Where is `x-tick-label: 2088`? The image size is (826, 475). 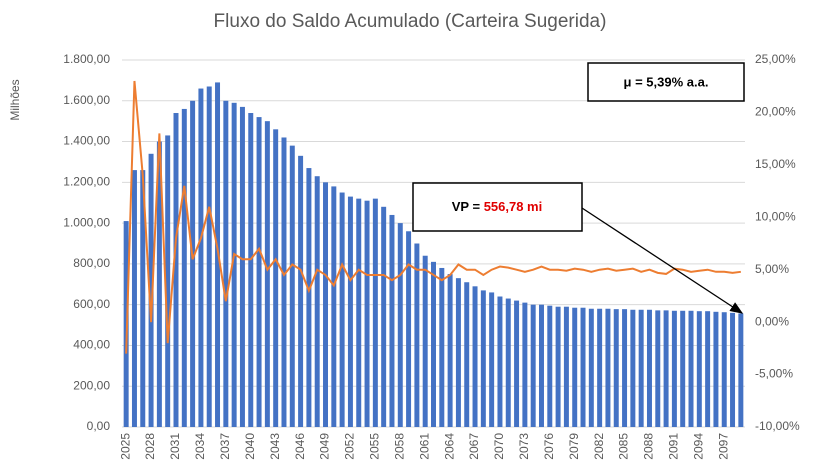 x-tick-label: 2088 is located at coordinates (649, 446).